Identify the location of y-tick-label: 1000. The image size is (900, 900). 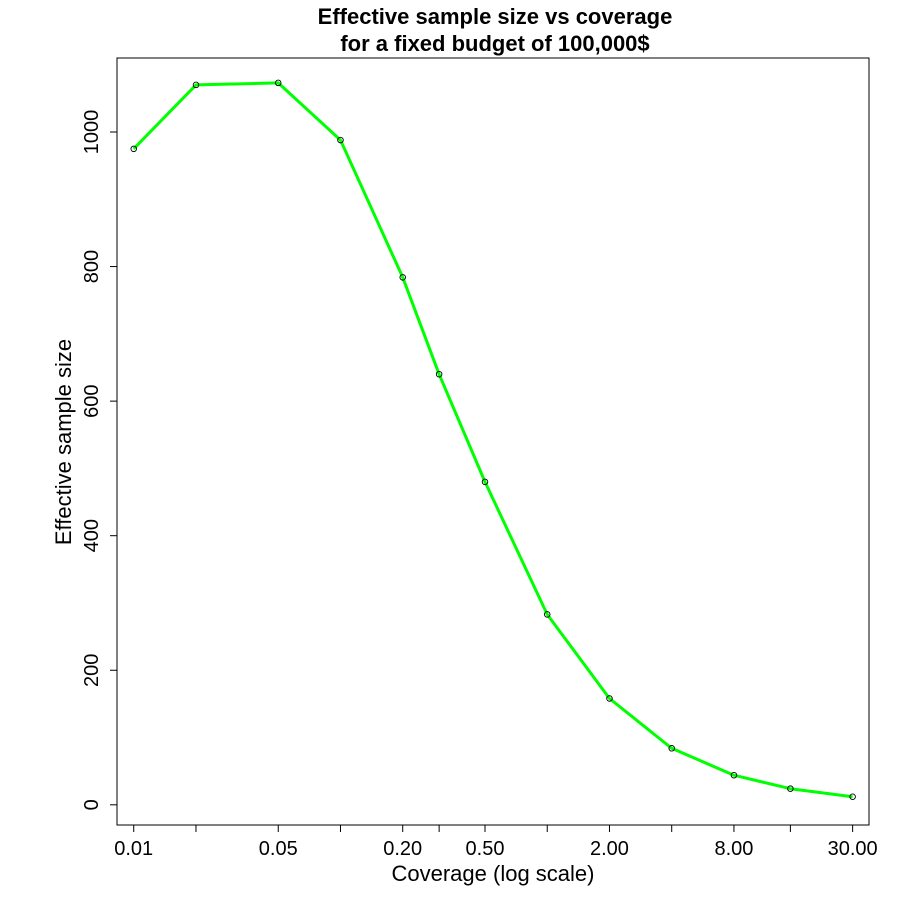
(92, 132).